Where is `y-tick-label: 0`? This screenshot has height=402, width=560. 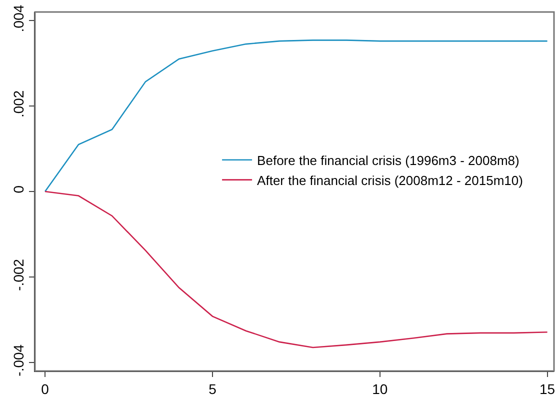
y-tick-label: 0 is located at coordinates (18, 189).